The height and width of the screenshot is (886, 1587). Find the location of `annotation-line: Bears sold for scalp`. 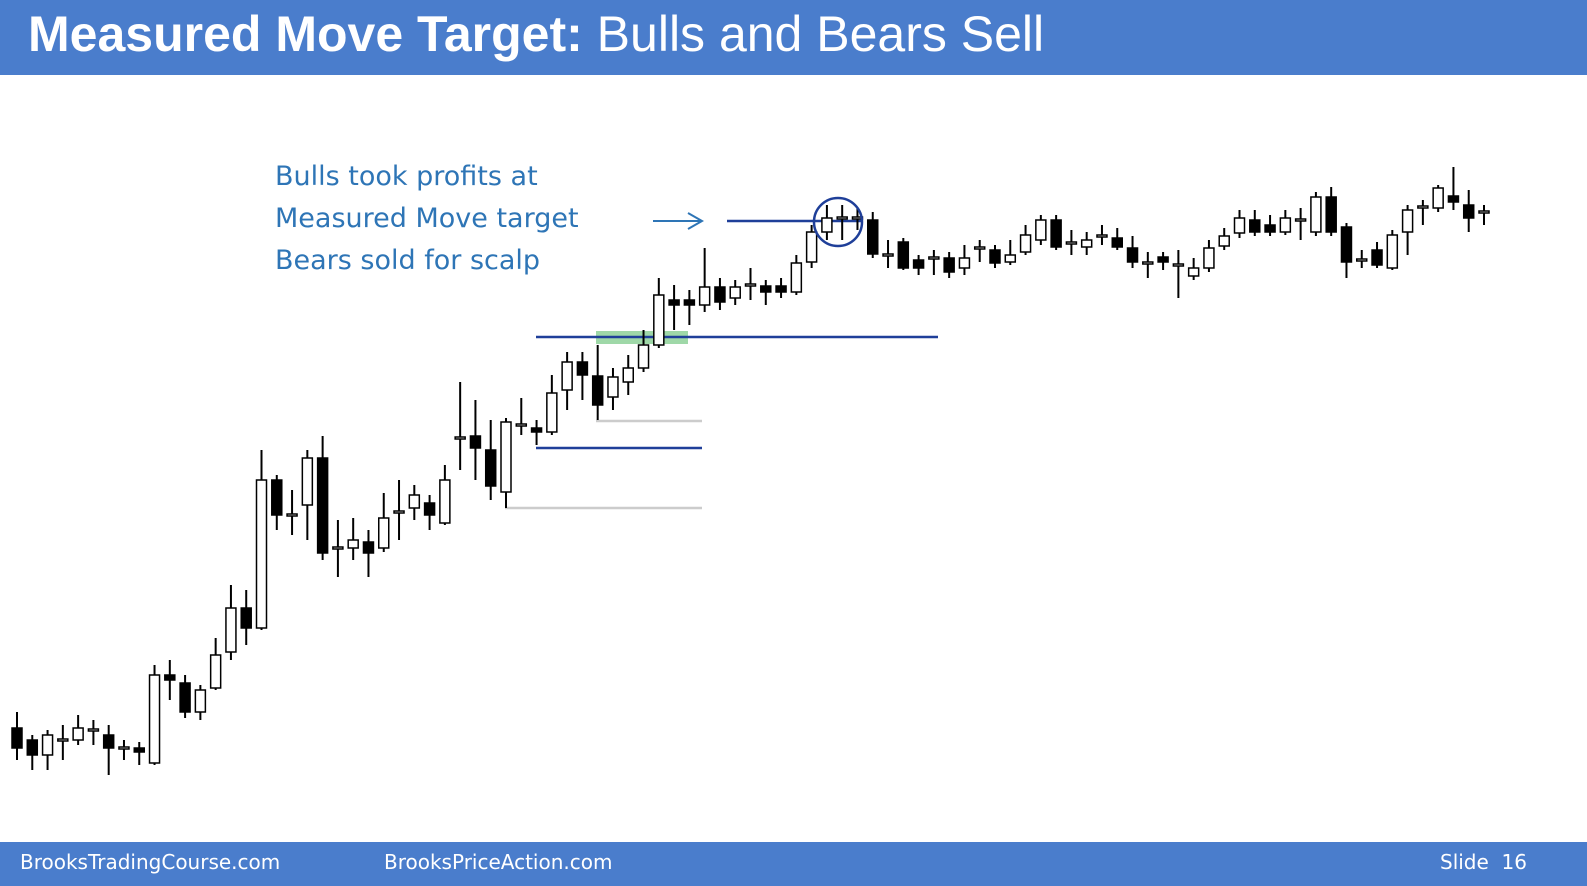

annotation-line: Bears sold for scalp is located at coordinates (408, 260).